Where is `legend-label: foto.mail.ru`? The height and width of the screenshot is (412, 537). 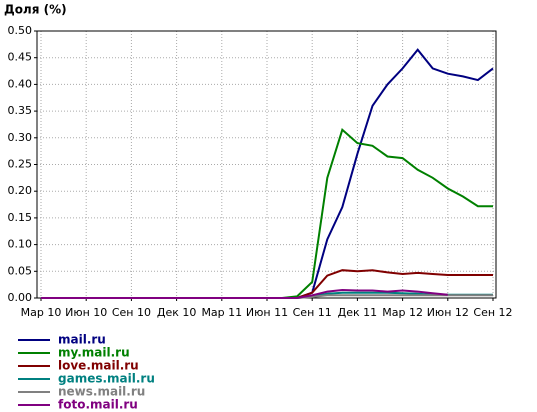 legend-label: foto.mail.ru is located at coordinates (98, 405).